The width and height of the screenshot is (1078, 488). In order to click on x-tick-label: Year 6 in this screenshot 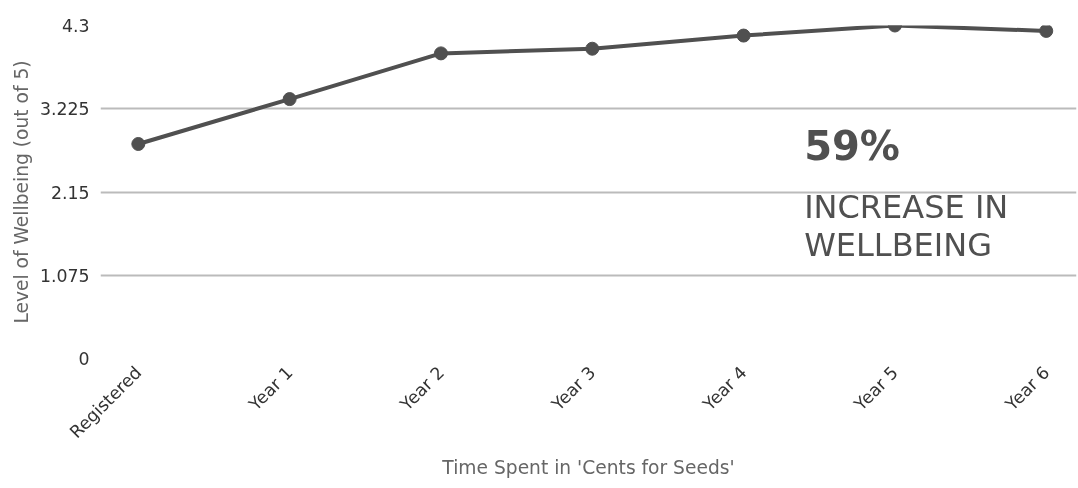, I will do `click(1027, 388)`.